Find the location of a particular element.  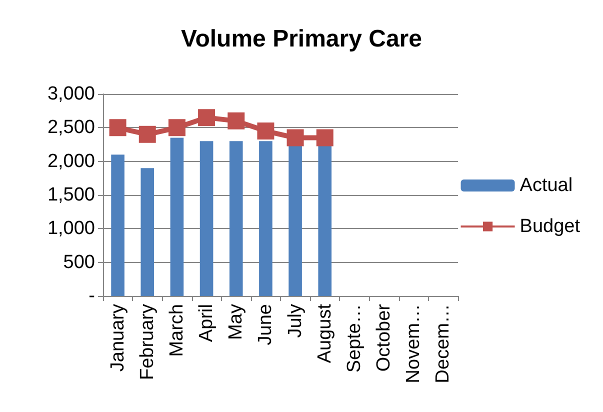

x-tick-label: June is located at coordinates (265, 325).